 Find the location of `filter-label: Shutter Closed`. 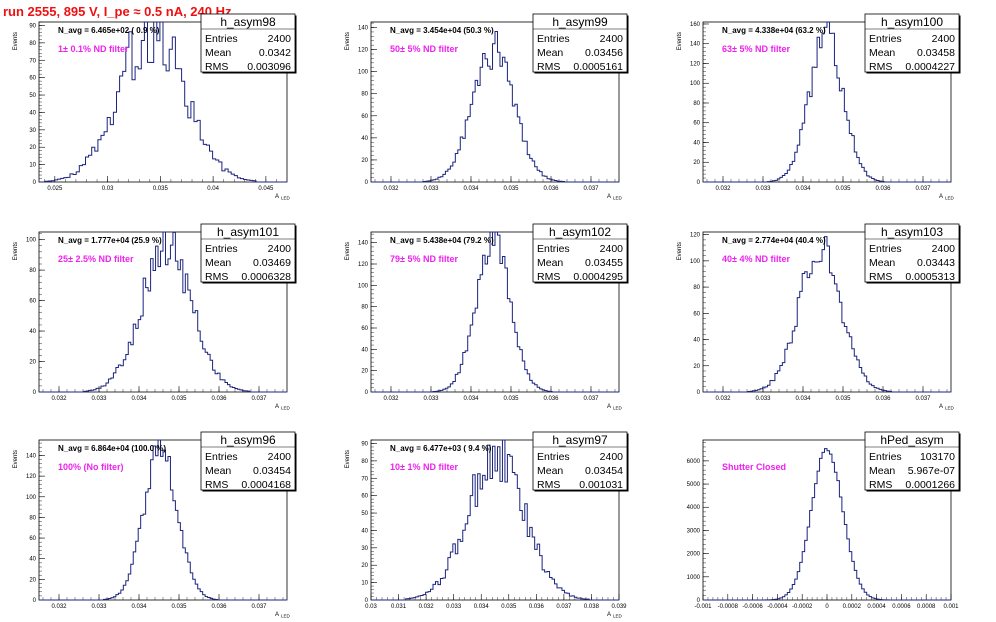

filter-label: Shutter Closed is located at coordinates (754, 467).